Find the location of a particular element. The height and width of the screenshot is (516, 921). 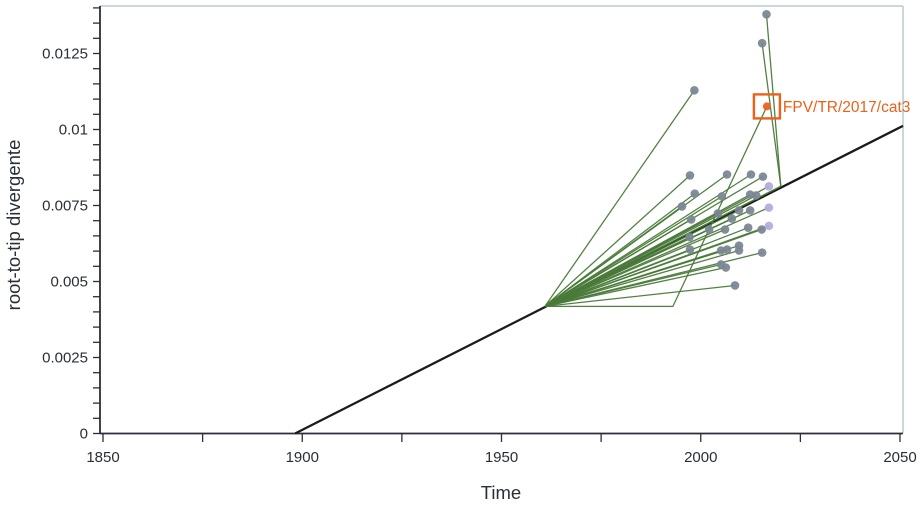

x-tick-label: 1900 is located at coordinates (302, 457).